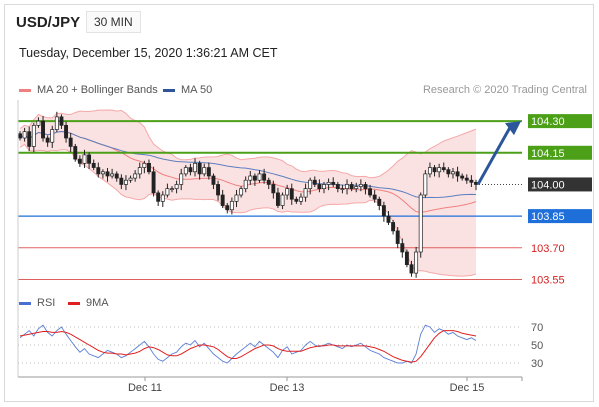  What do you see at coordinates (548, 122) in the screenshot?
I see `level-label-0: 104.30` at bounding box center [548, 122].